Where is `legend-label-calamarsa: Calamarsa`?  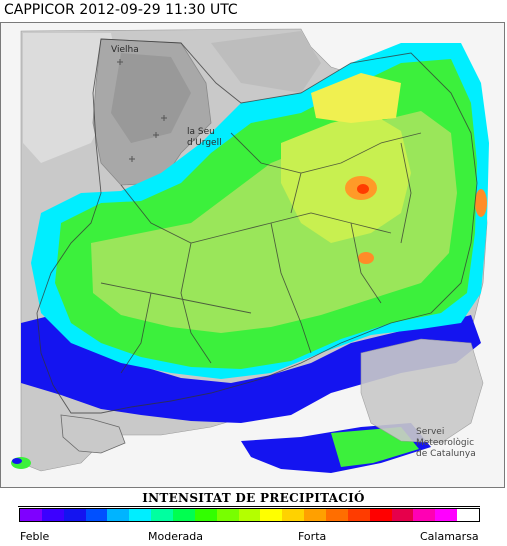
legend-label-calamarsa: Calamarsa is located at coordinates (449, 536).